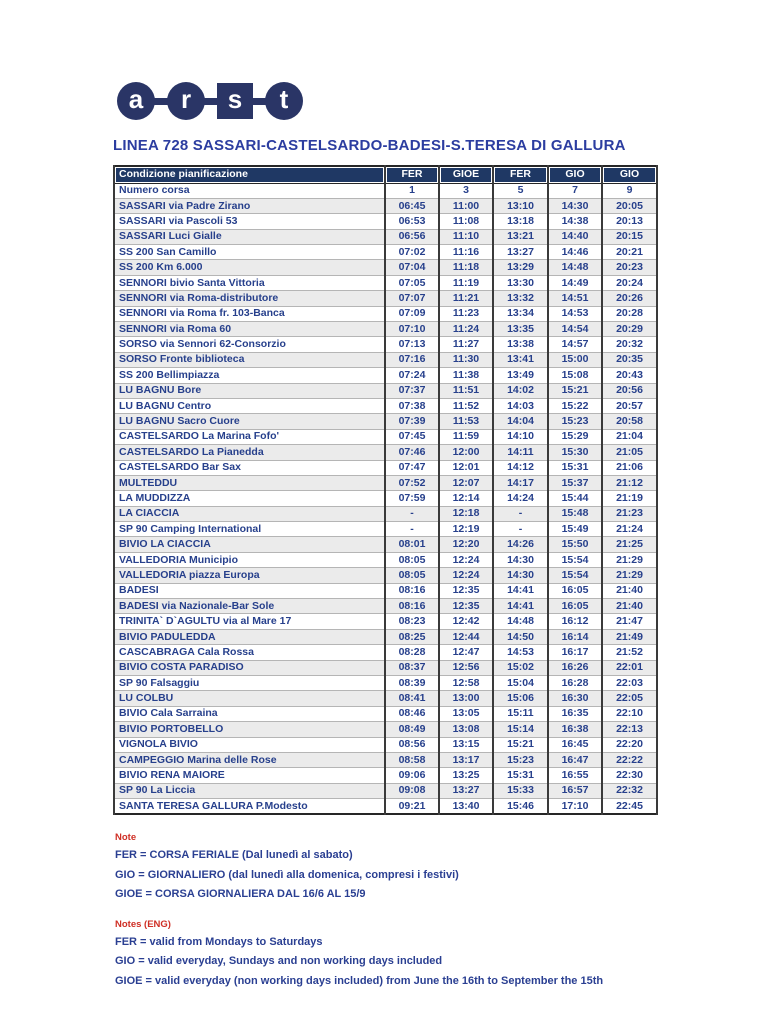 This screenshot has width=768, height=1024. Describe the element at coordinates (249, 714) in the screenshot. I see `stop-name: BIVIO Cala Sarraina` at that location.